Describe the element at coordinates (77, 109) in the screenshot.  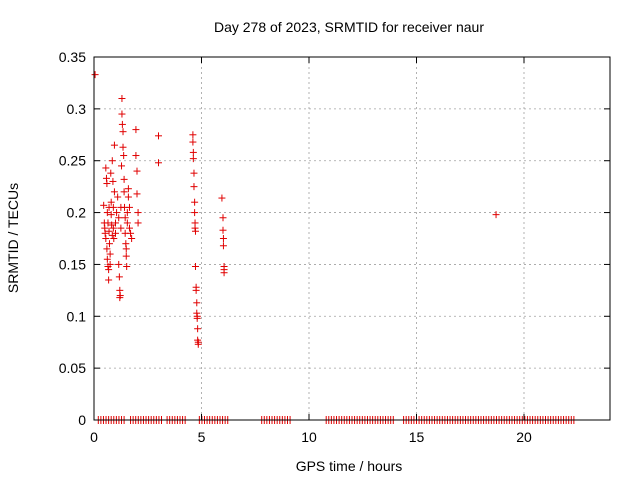
I see `y-tick-label: 0.3` at that location.